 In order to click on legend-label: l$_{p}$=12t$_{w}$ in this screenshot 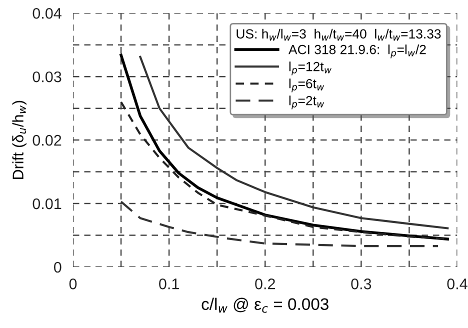, I will do `click(310, 69)`.